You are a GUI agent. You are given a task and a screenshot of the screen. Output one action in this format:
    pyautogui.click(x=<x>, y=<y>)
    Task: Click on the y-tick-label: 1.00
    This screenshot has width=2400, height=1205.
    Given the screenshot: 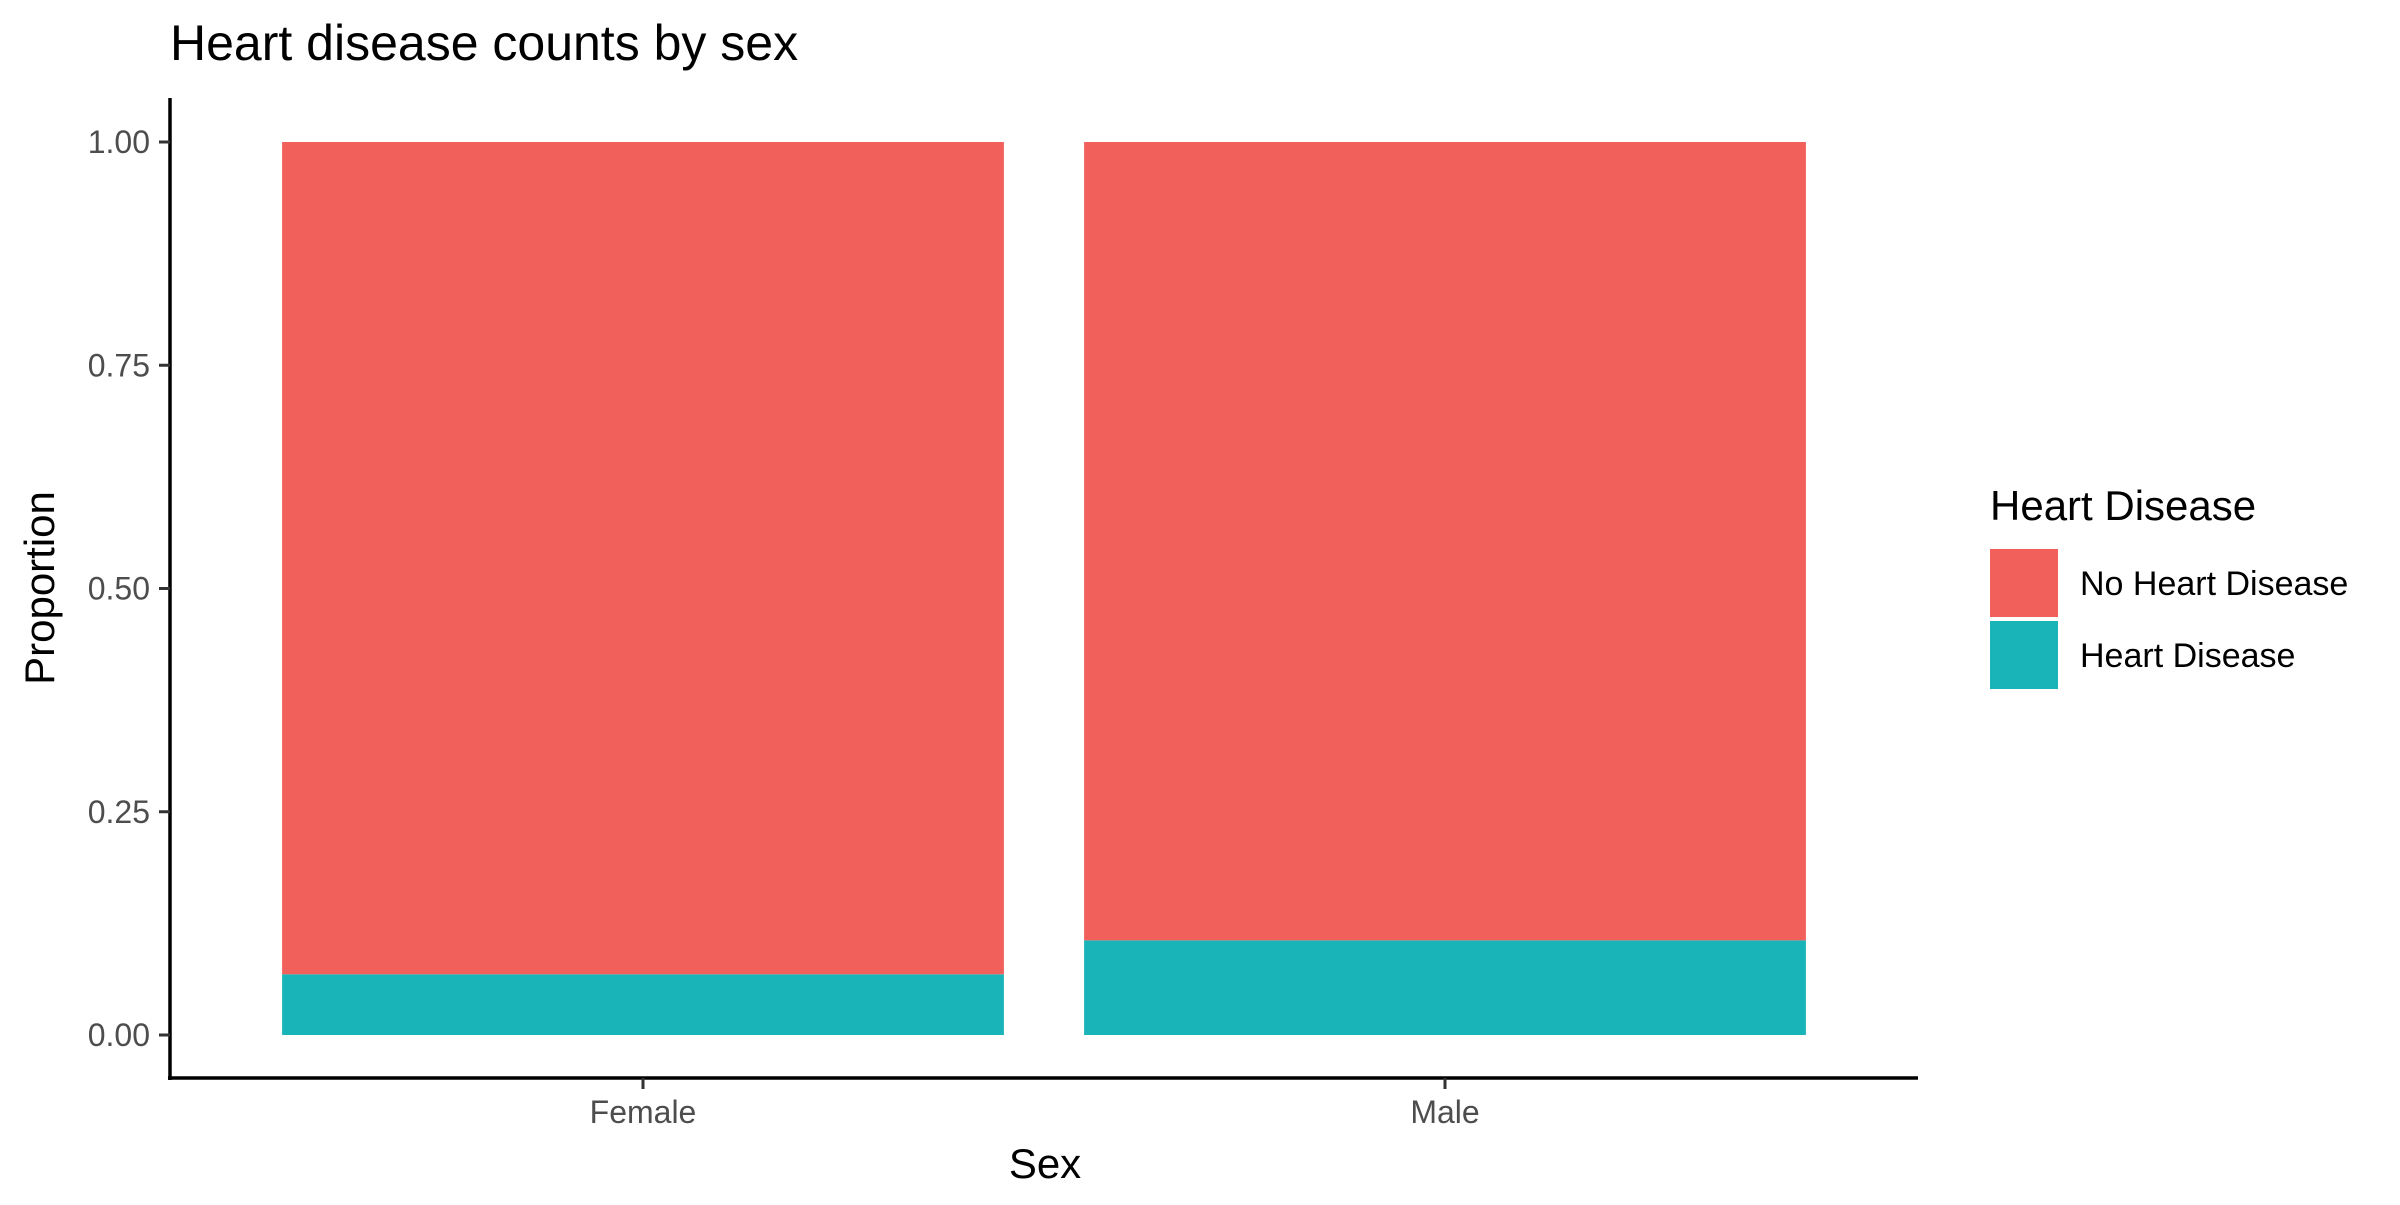 What is the action you would take?
    pyautogui.click(x=119, y=142)
    